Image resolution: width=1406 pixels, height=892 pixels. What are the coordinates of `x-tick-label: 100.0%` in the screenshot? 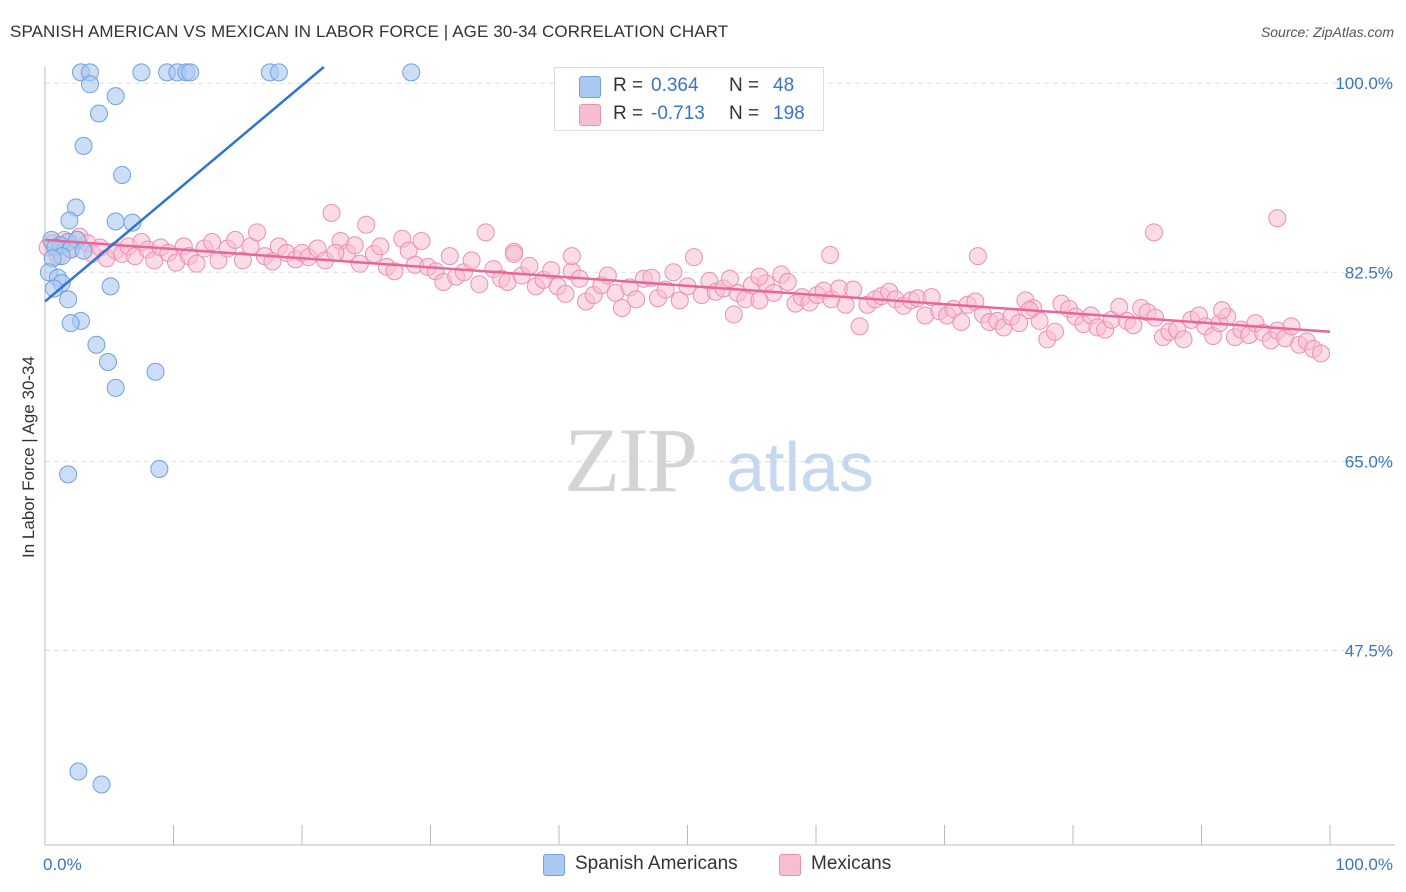 It's located at (1364, 864).